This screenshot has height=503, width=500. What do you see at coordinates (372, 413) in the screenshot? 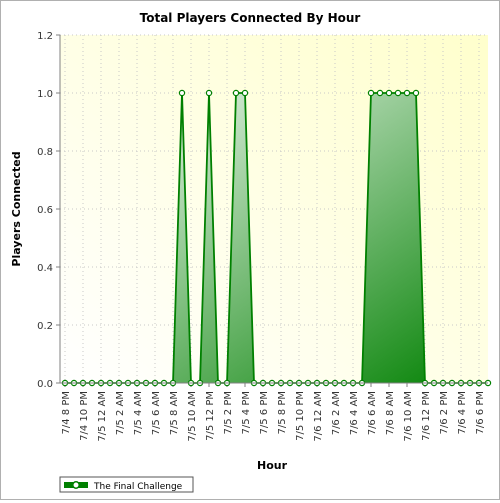
I see `x-tick-label: 7/6 6 AM` at bounding box center [372, 413].